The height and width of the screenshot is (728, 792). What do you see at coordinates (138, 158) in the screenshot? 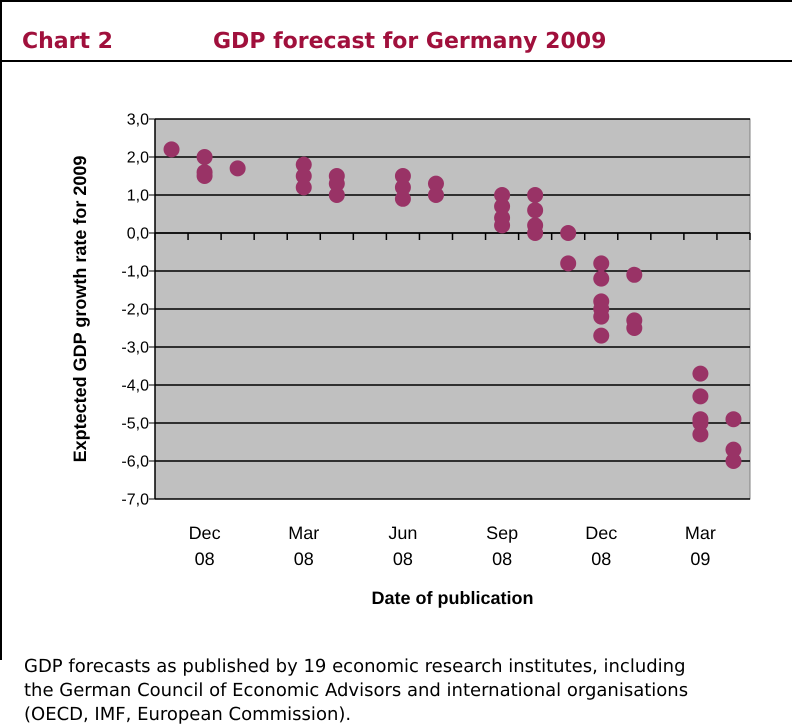
I see `y-tick-label: 2,0` at bounding box center [138, 158].